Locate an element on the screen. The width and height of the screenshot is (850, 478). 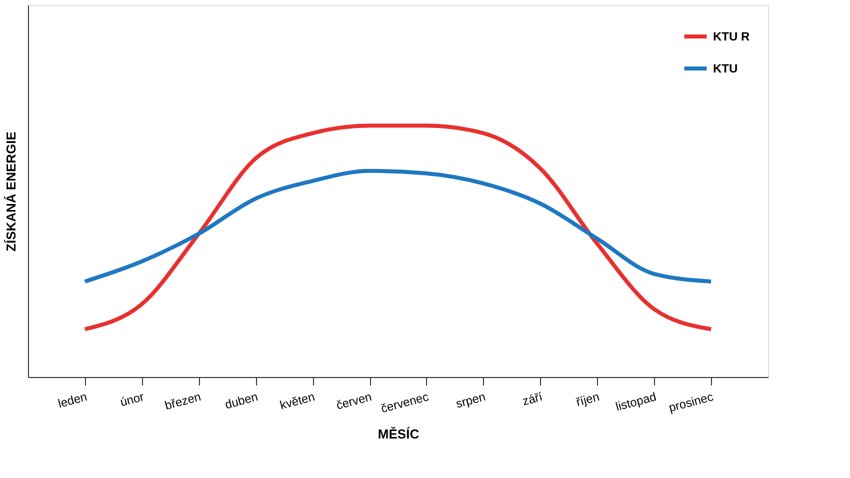
x-tick-label: duben is located at coordinates (241, 401).